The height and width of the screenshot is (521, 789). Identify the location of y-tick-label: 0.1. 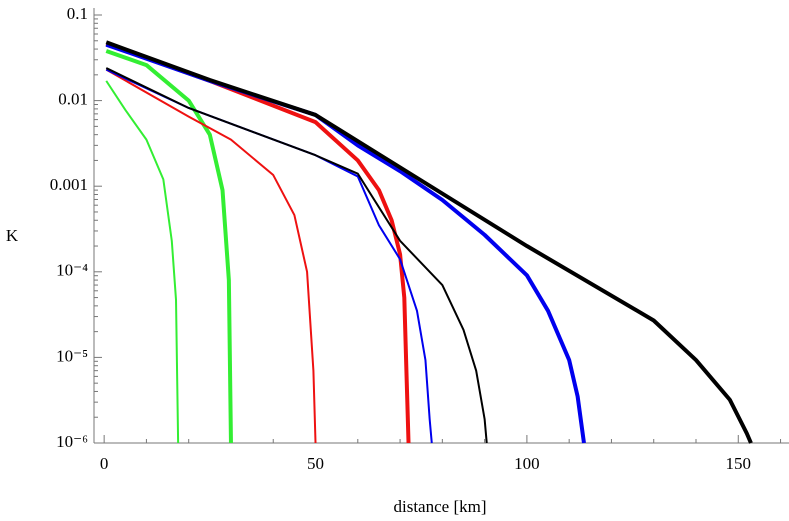
(77, 13).